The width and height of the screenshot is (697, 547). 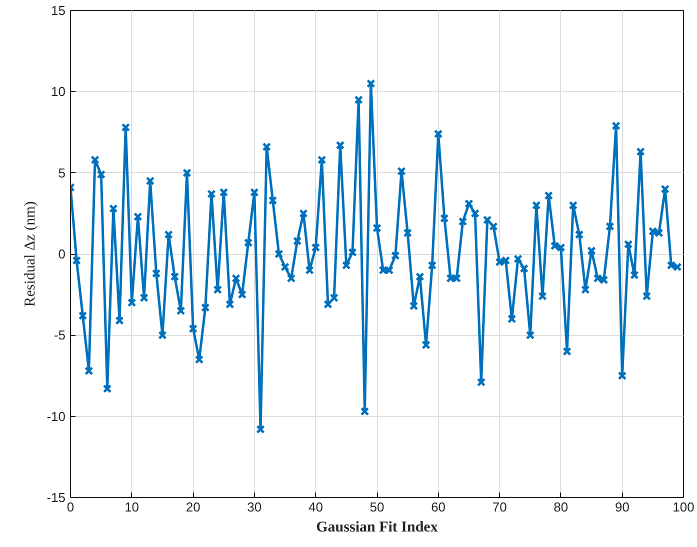 I want to click on x-tick-label: 90, so click(x=622, y=507).